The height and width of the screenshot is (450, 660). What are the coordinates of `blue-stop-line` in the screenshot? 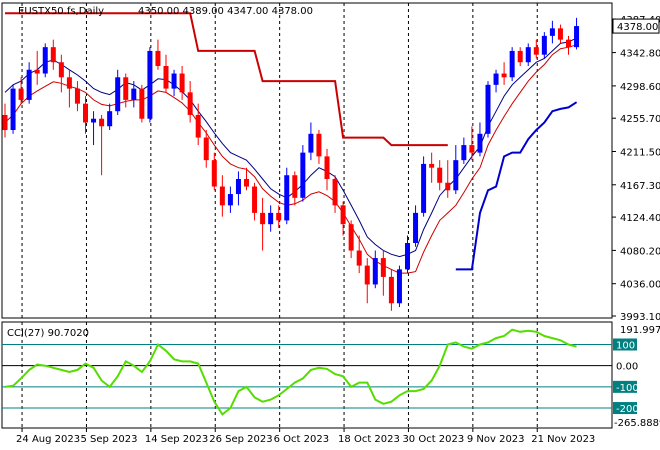 It's located at (516, 186).